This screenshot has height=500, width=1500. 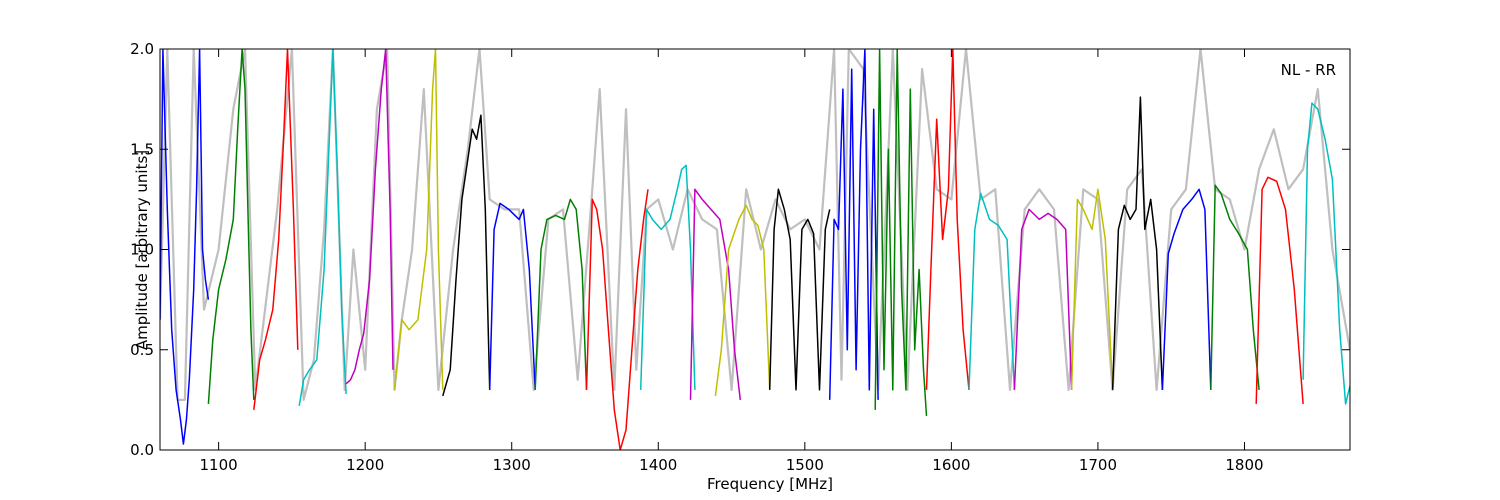 What do you see at coordinates (1098, 465) in the screenshot?
I see `x-tick-label: 1700` at bounding box center [1098, 465].